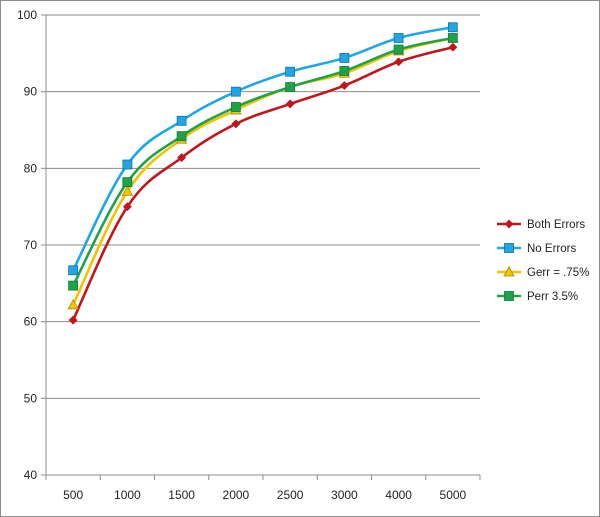 The image size is (600, 517). What do you see at coordinates (453, 495) in the screenshot?
I see `x-tick-label: 5000` at bounding box center [453, 495].